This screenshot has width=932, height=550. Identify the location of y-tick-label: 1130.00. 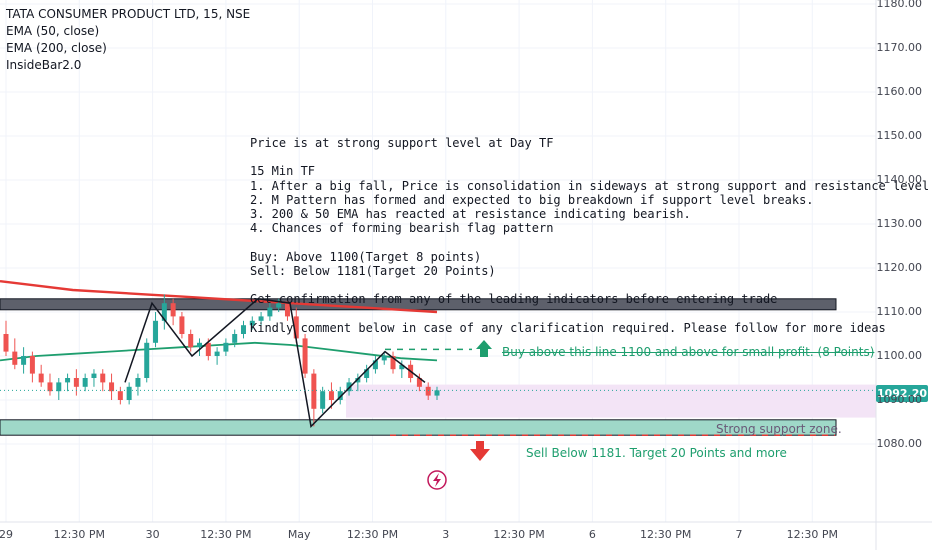
(899, 223).